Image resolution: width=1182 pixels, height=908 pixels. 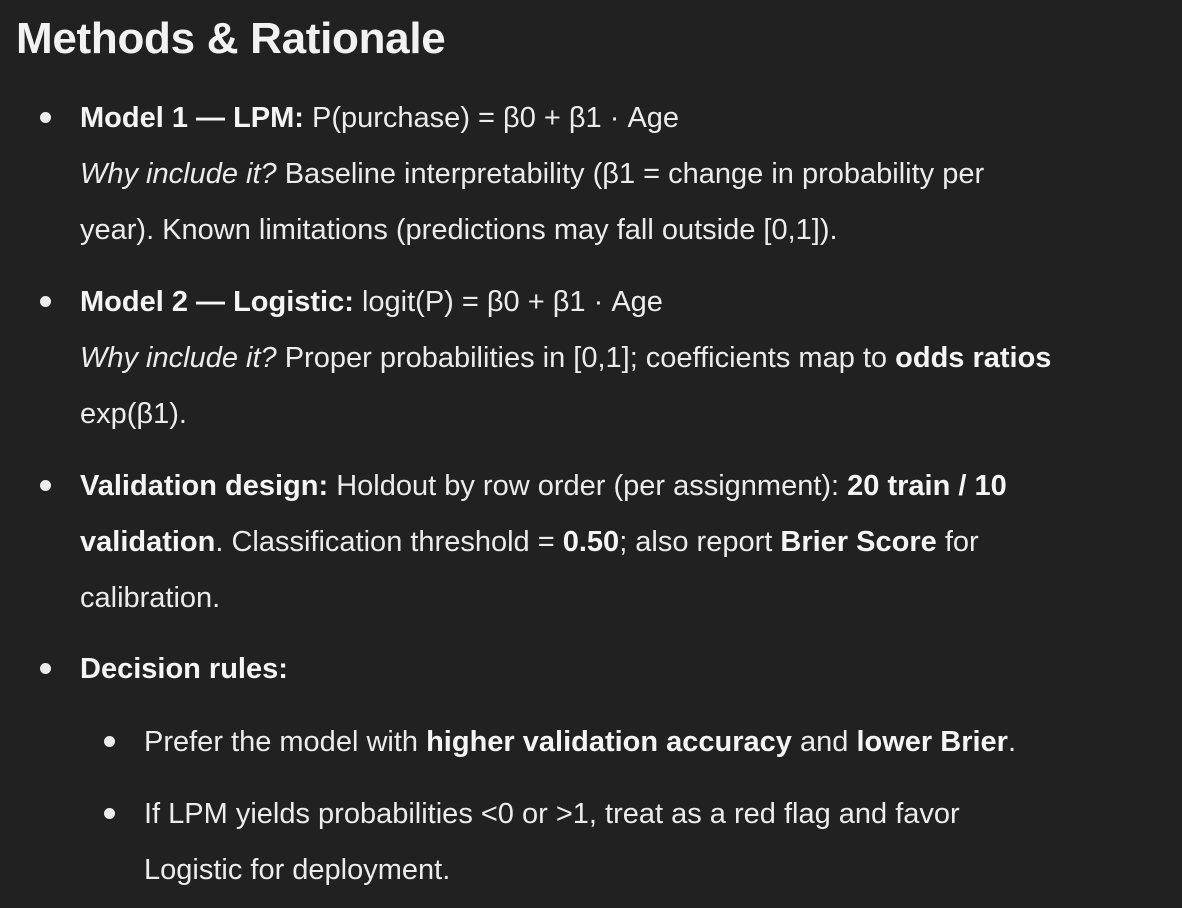 What do you see at coordinates (148, 542) in the screenshot?
I see `split-b: validation` at bounding box center [148, 542].